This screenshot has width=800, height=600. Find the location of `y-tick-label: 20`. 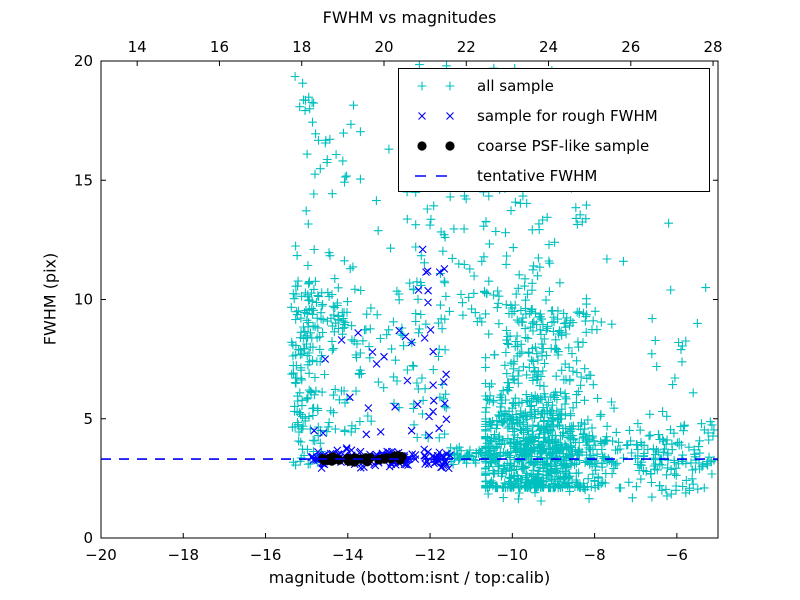

y-tick-label: 20 is located at coordinates (83, 61).